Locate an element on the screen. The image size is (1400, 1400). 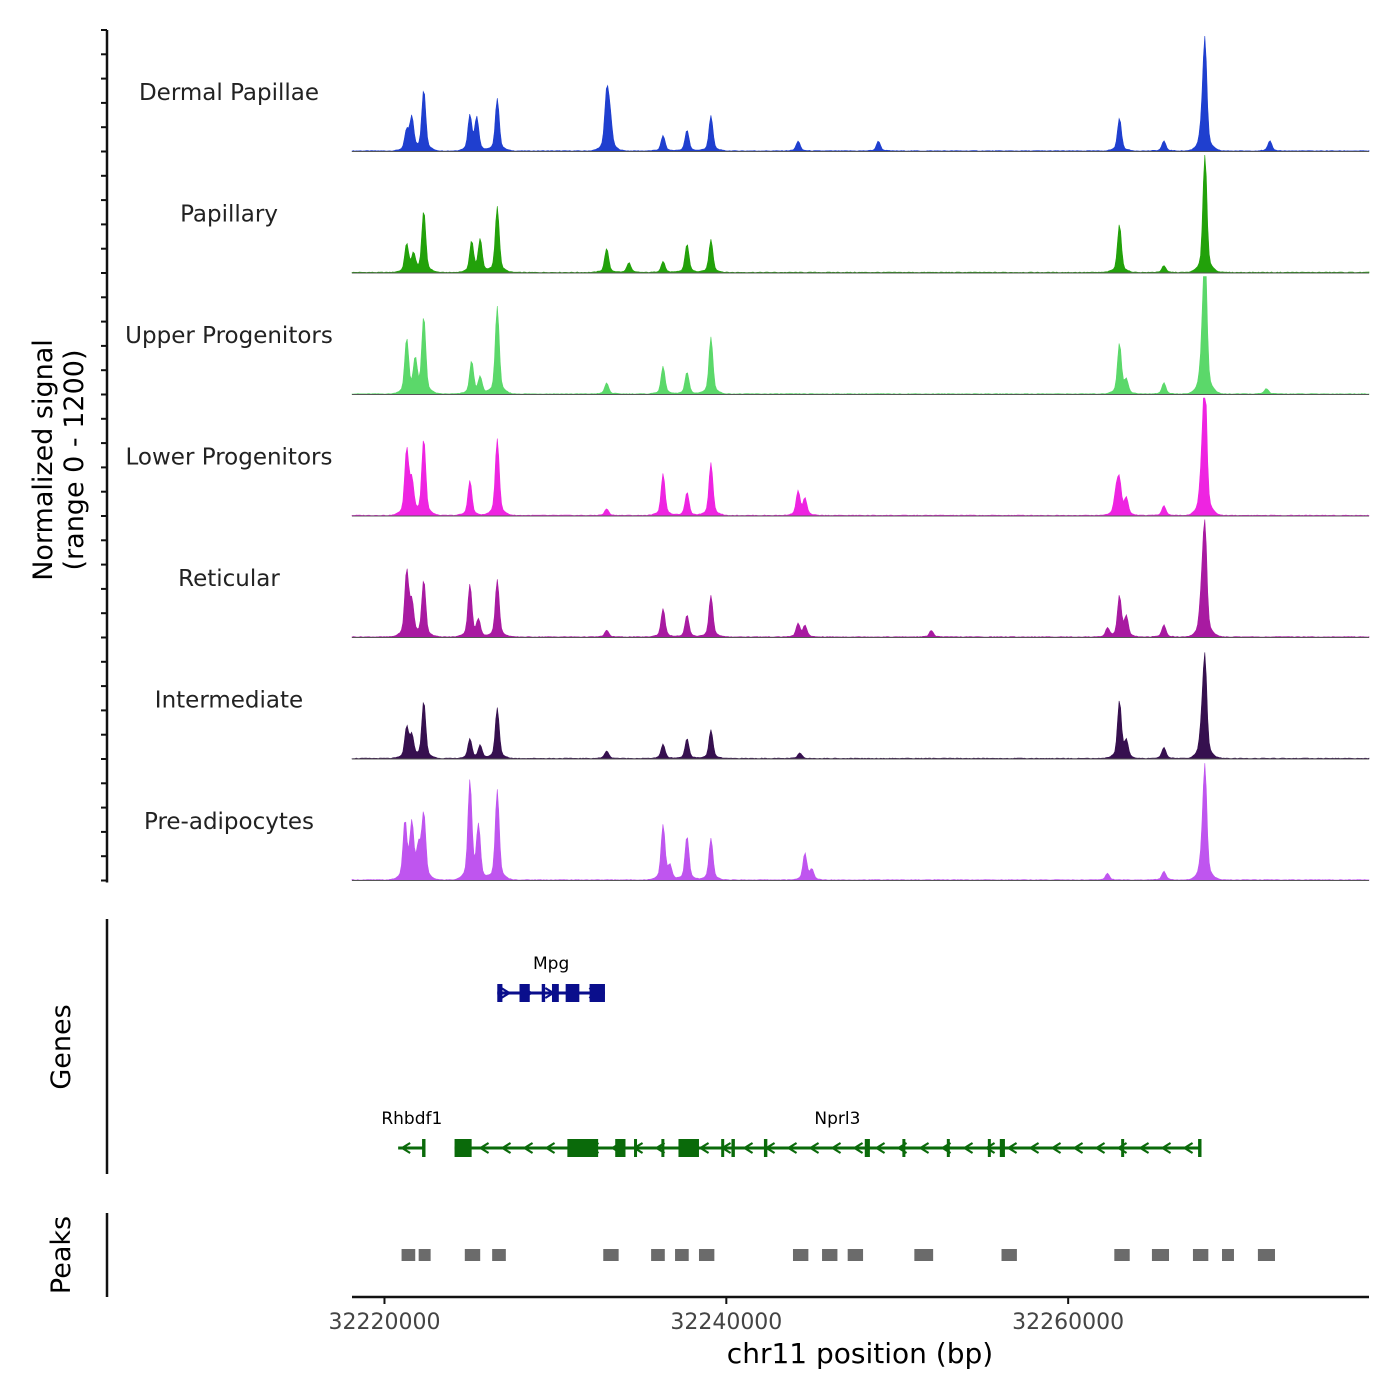
track-3: Lower Progenitors is located at coordinates (748, 457).